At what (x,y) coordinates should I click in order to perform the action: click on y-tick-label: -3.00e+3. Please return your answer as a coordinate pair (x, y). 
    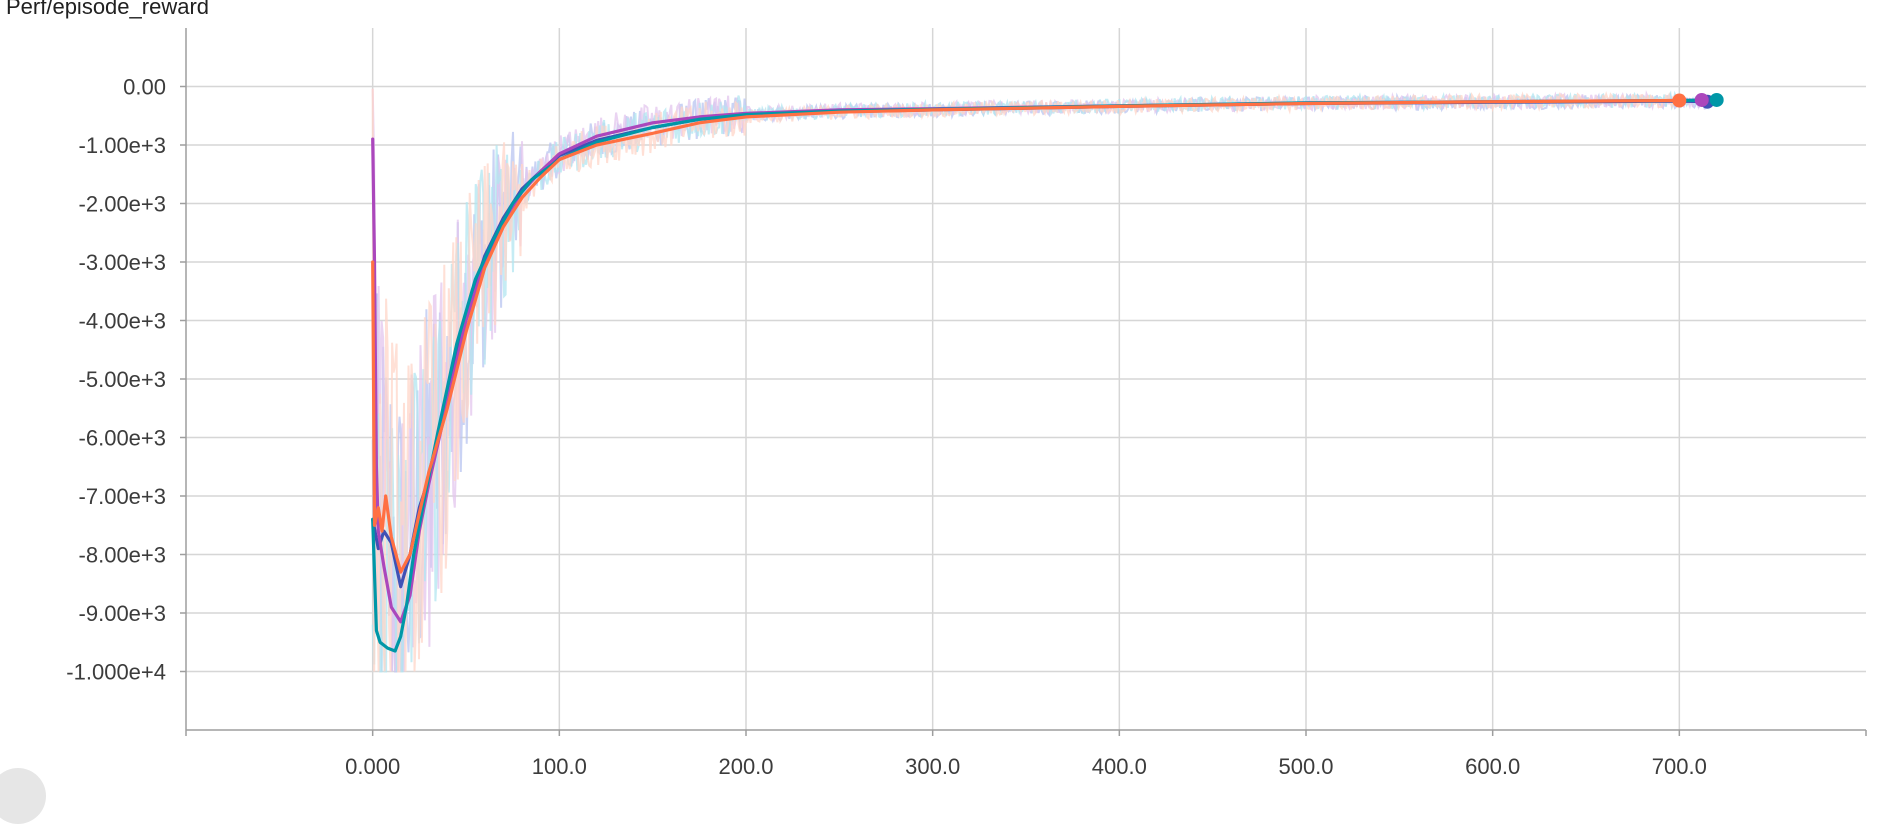
    Looking at the image, I should click on (122, 262).